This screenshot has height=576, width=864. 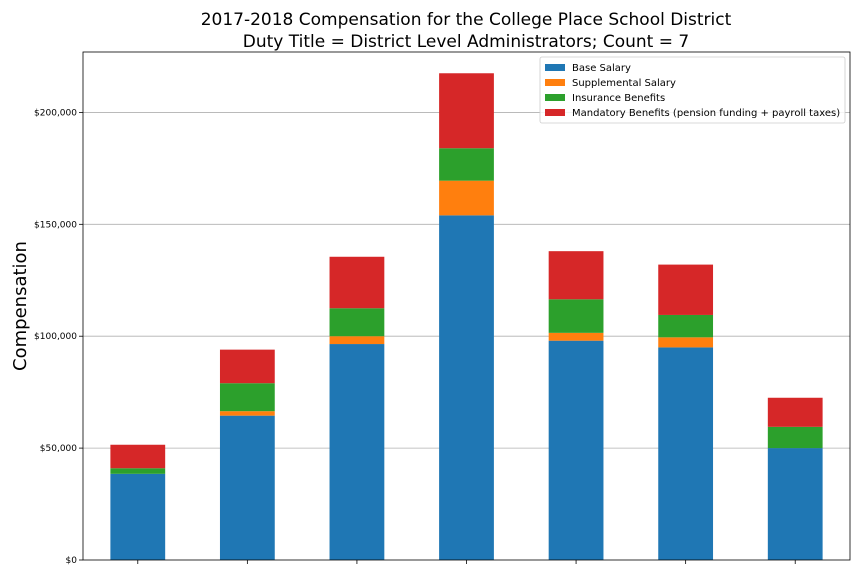 I want to click on y-tick-label: $150,000, so click(x=55, y=225).